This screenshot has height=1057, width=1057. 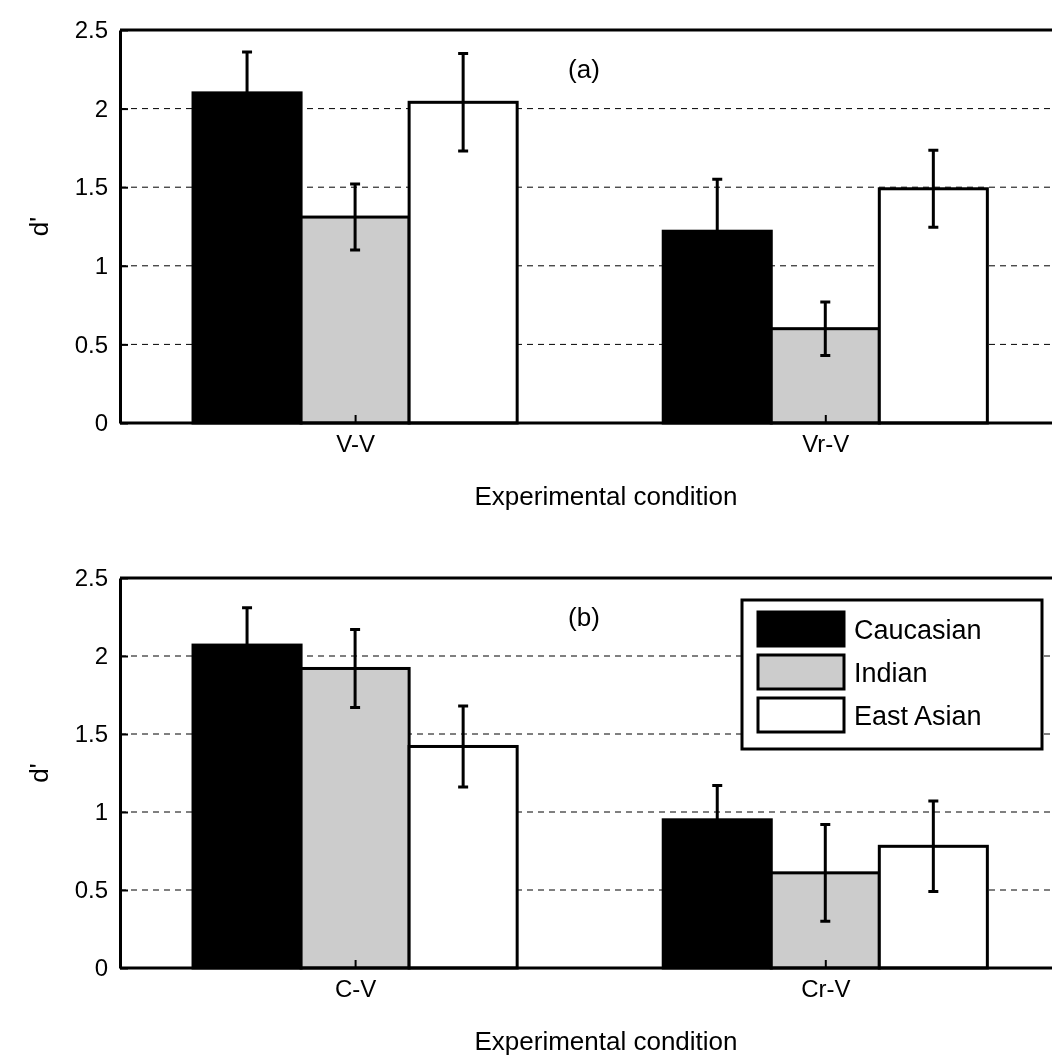 I want to click on text: (b), so click(x=584, y=617).